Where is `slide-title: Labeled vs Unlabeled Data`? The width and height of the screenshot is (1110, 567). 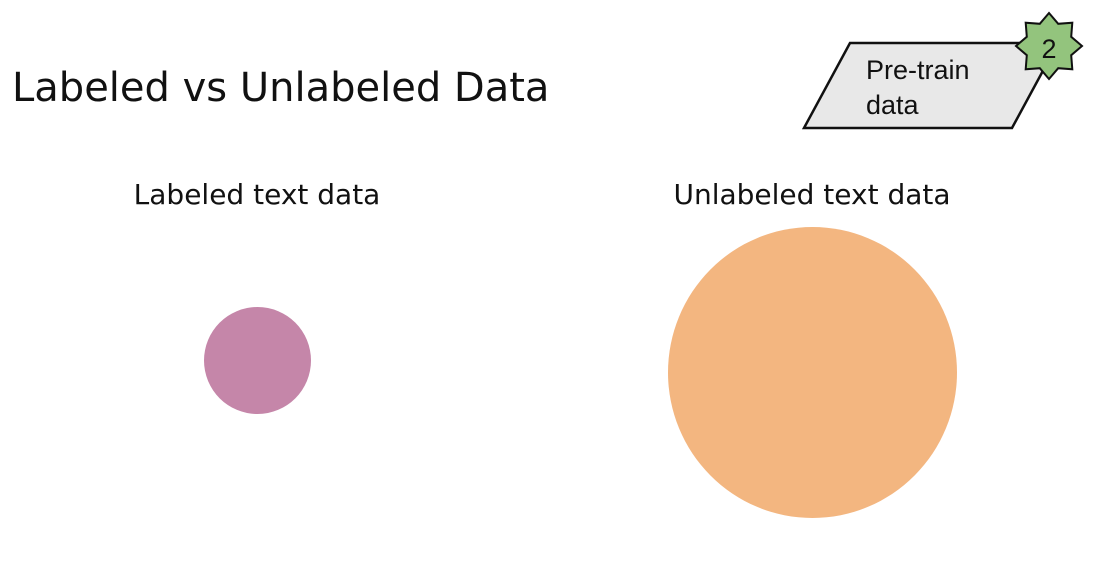 slide-title: Labeled vs Unlabeled Data is located at coordinates (281, 88).